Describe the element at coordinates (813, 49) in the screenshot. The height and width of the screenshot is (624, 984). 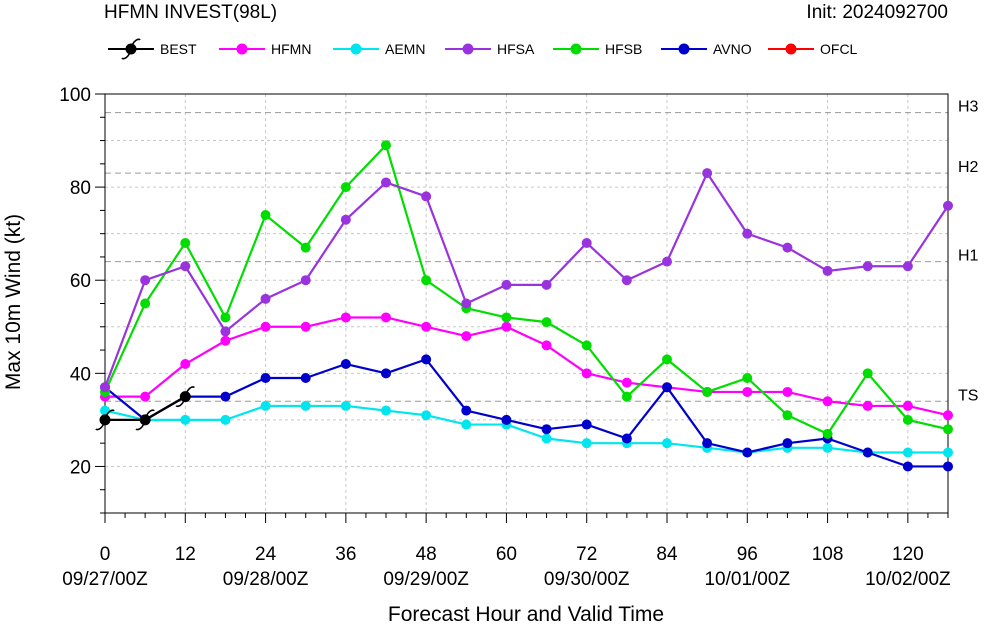
I see `legend-item: OFCL` at that location.